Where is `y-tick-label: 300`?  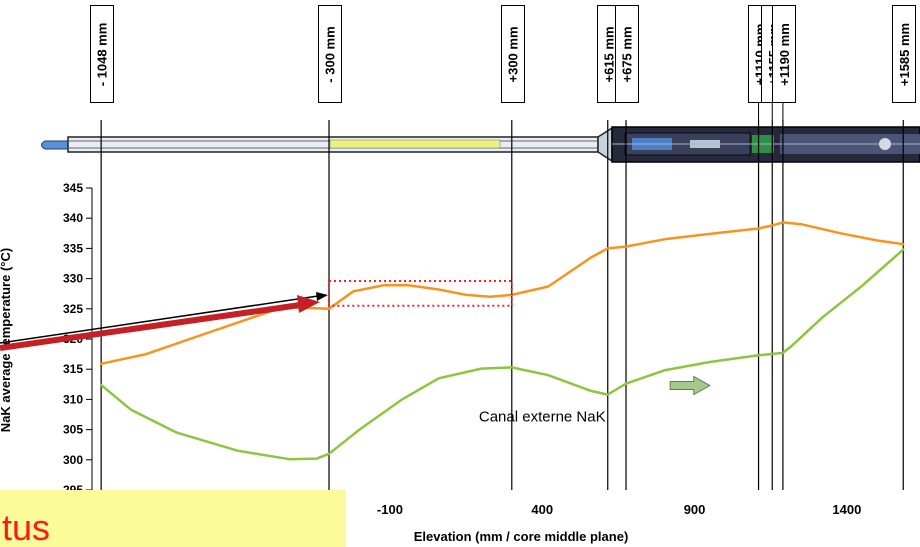
y-tick-label: 300 is located at coordinates (73, 460).